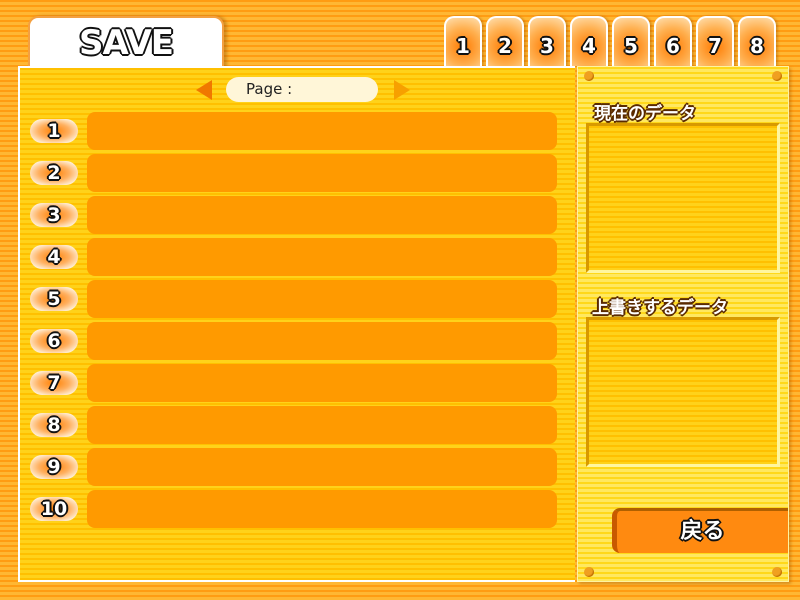 Image resolution: width=800 pixels, height=600 pixels. I want to click on page-tab-7: 7, so click(715, 41).